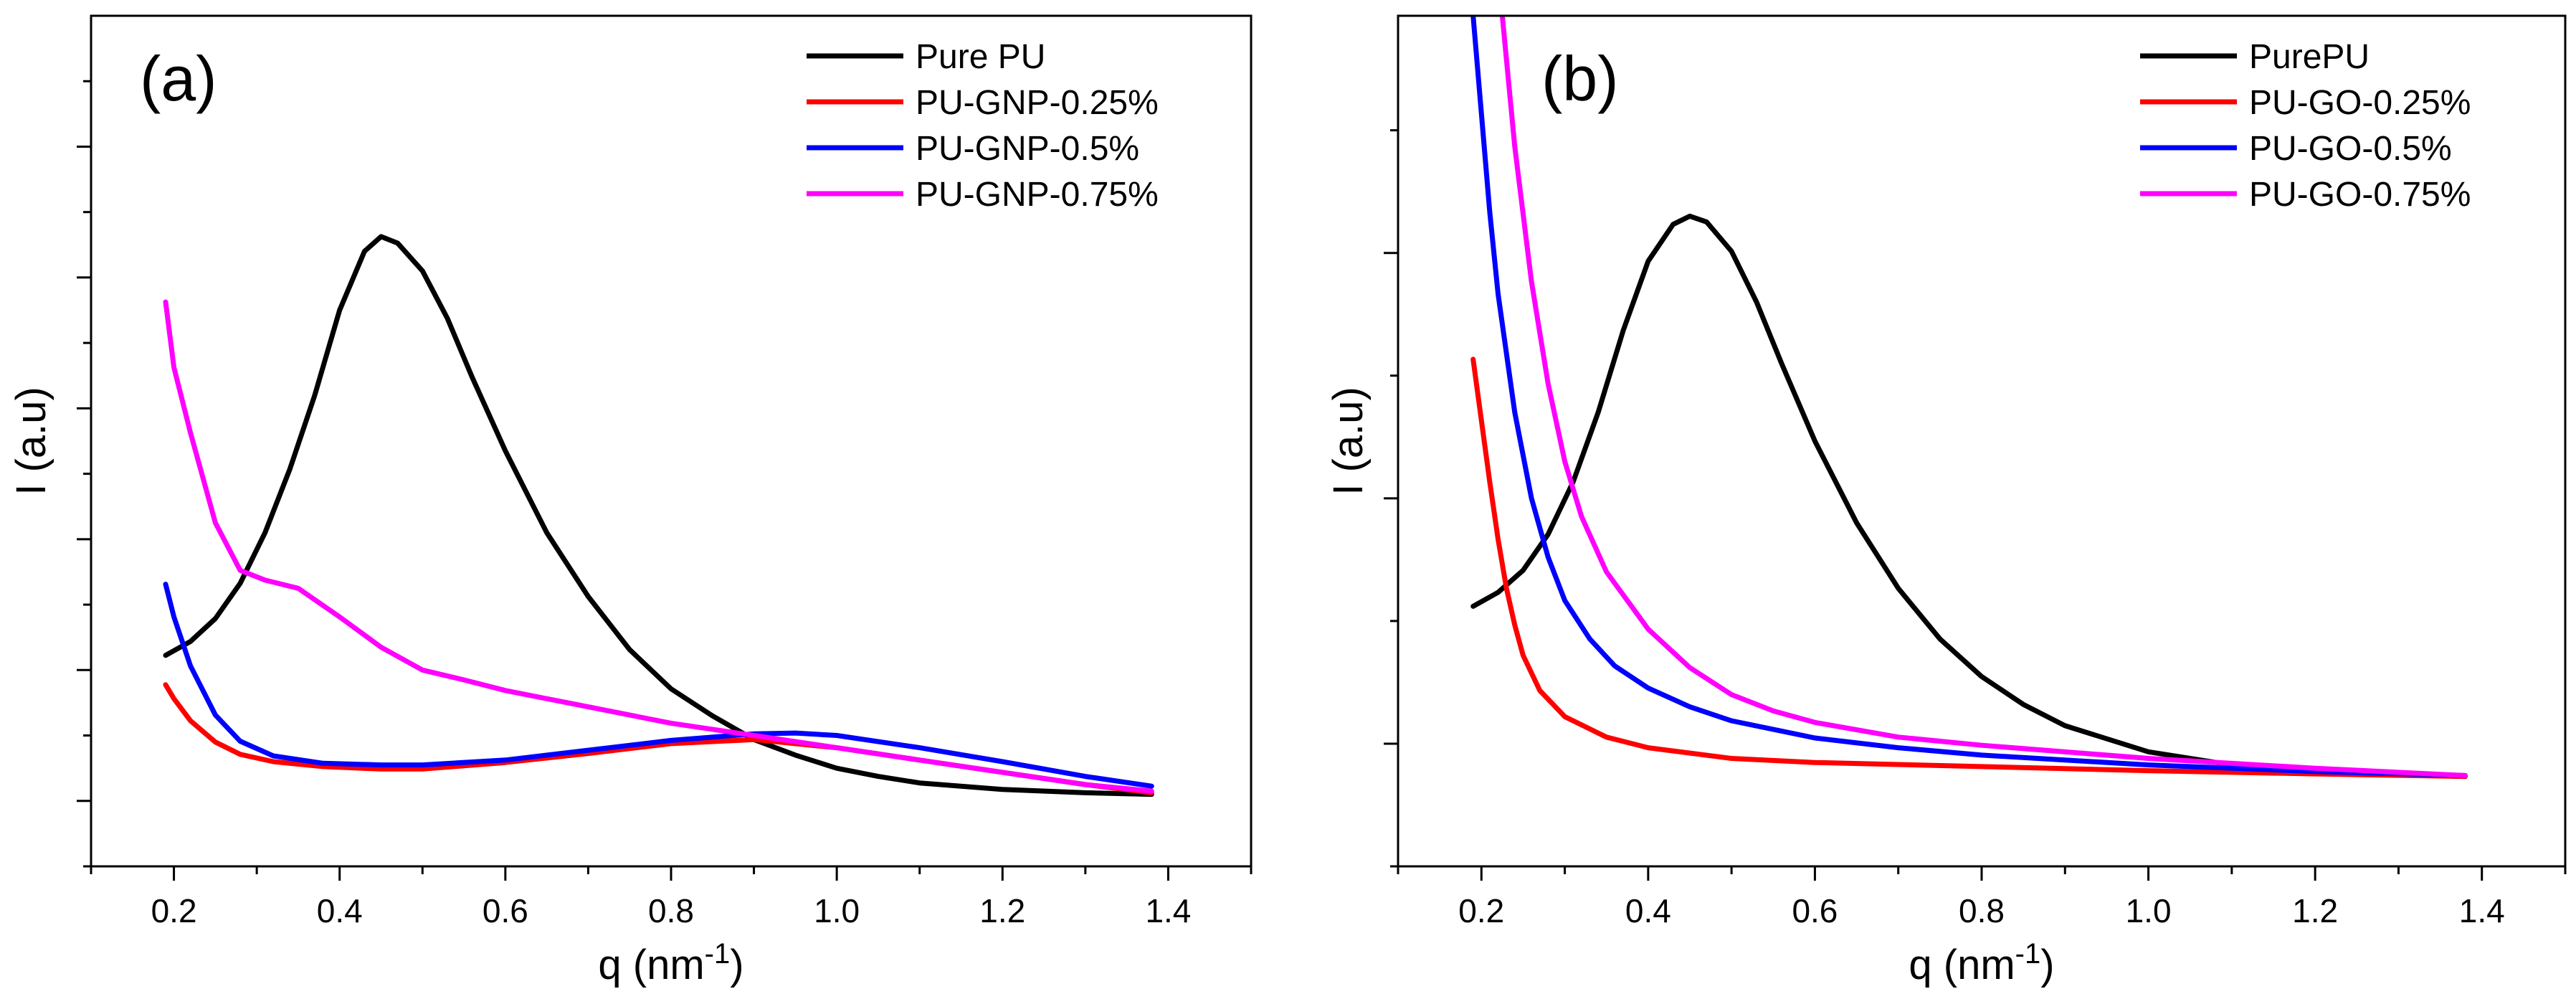 This screenshot has height=994, width=2576. Describe the element at coordinates (2360, 103) in the screenshot. I see `panel-b-legend-label-pu-go-0-25pct: PU-GO-0.25%` at that location.